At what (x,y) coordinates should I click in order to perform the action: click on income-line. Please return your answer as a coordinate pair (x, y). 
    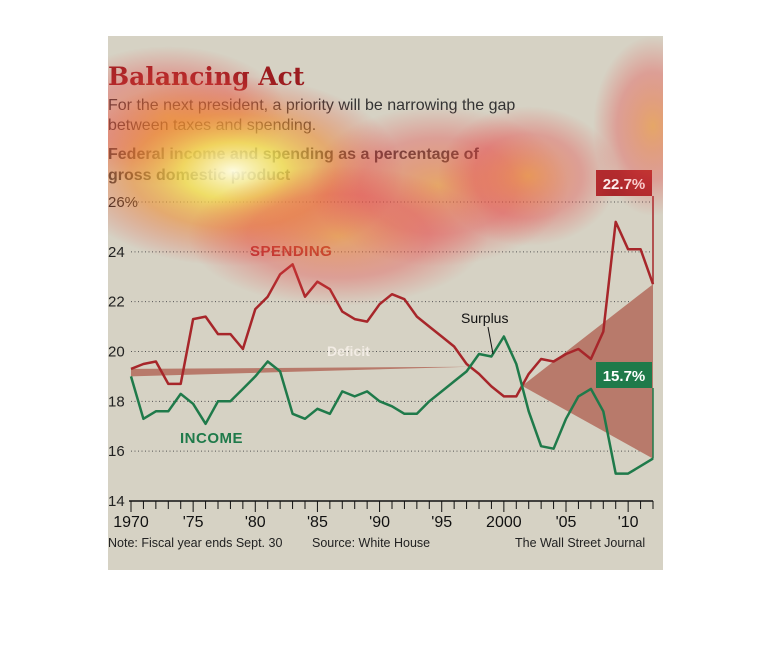
    Looking at the image, I should click on (391, 405).